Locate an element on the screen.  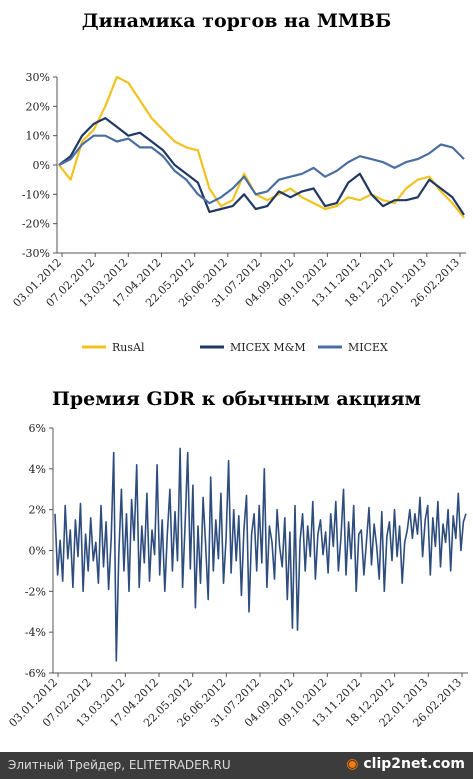
legend-label-rusal: RusAl is located at coordinates (128, 347).